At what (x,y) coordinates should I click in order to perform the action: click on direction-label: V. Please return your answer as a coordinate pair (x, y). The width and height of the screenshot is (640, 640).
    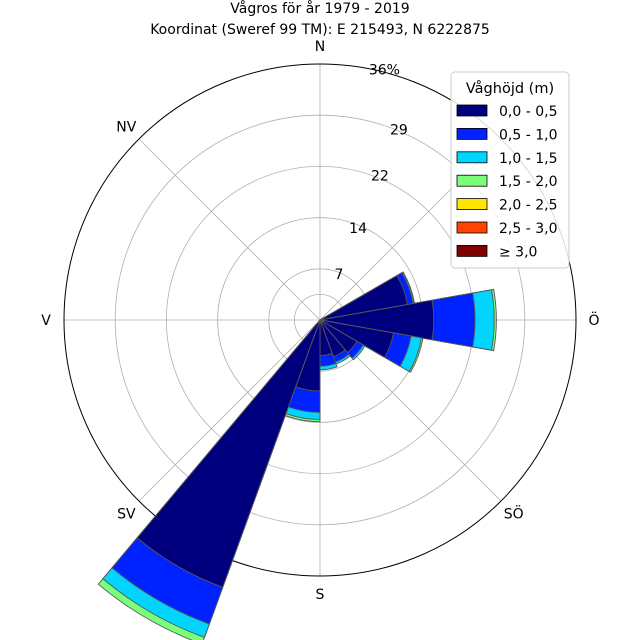
    Looking at the image, I should click on (46, 321).